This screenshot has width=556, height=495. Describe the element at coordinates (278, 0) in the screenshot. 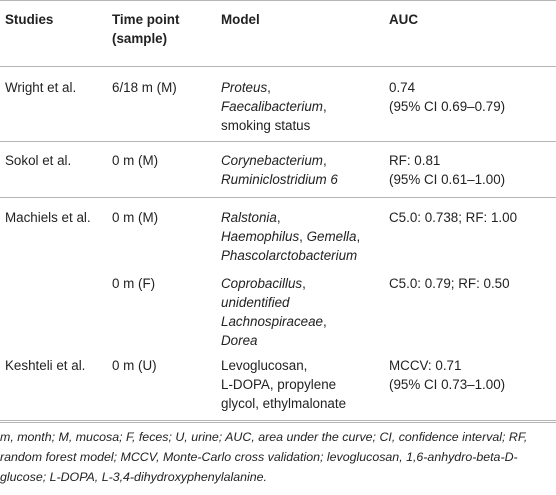

I see `table-top-rule` at that location.